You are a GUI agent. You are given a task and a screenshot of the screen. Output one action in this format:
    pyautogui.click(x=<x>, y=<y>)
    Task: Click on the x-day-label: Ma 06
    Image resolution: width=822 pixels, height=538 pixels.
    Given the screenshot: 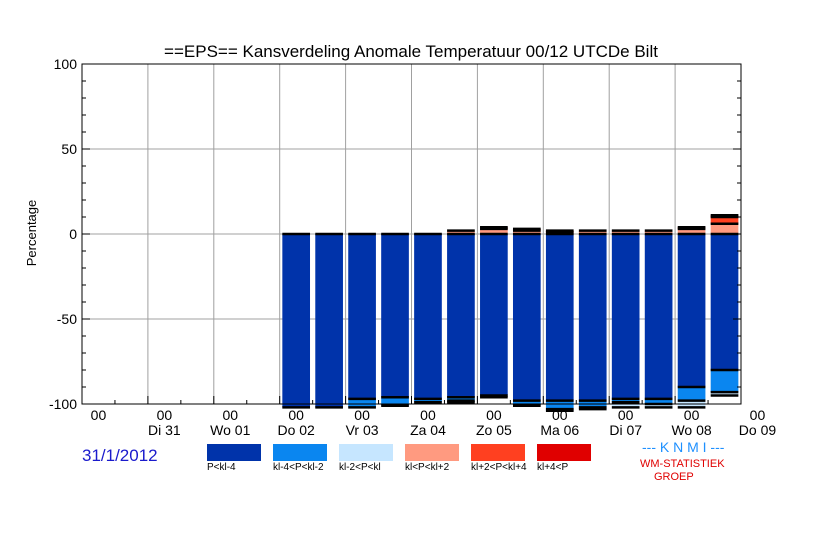 What is the action you would take?
    pyautogui.click(x=559, y=430)
    